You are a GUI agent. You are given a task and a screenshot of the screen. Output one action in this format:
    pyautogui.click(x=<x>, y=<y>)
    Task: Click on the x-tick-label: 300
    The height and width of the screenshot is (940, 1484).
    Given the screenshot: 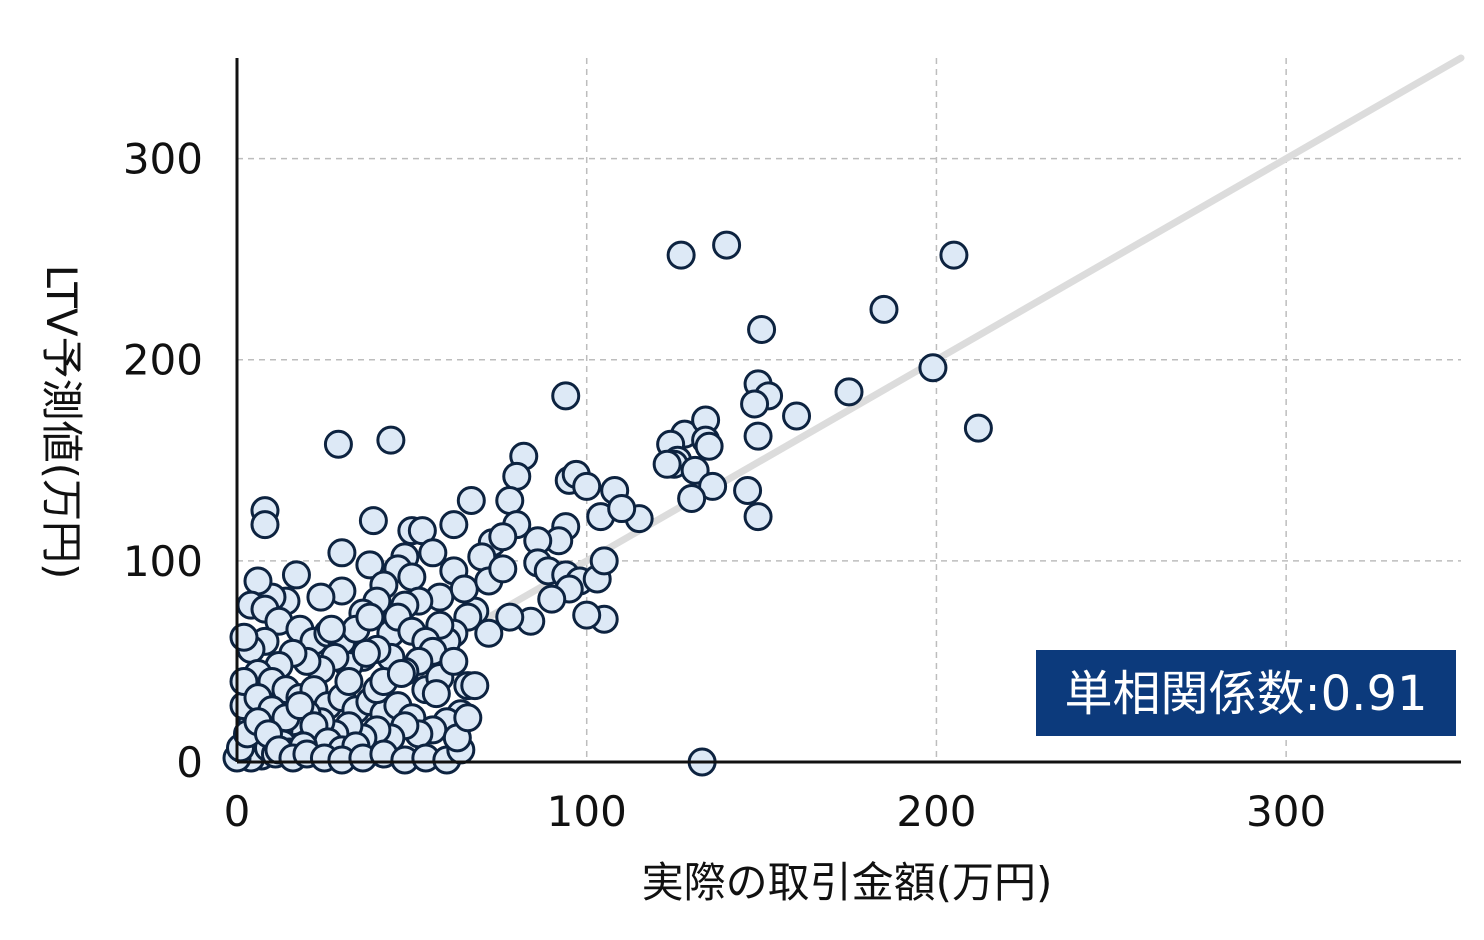 What is the action you would take?
    pyautogui.click(x=1286, y=811)
    